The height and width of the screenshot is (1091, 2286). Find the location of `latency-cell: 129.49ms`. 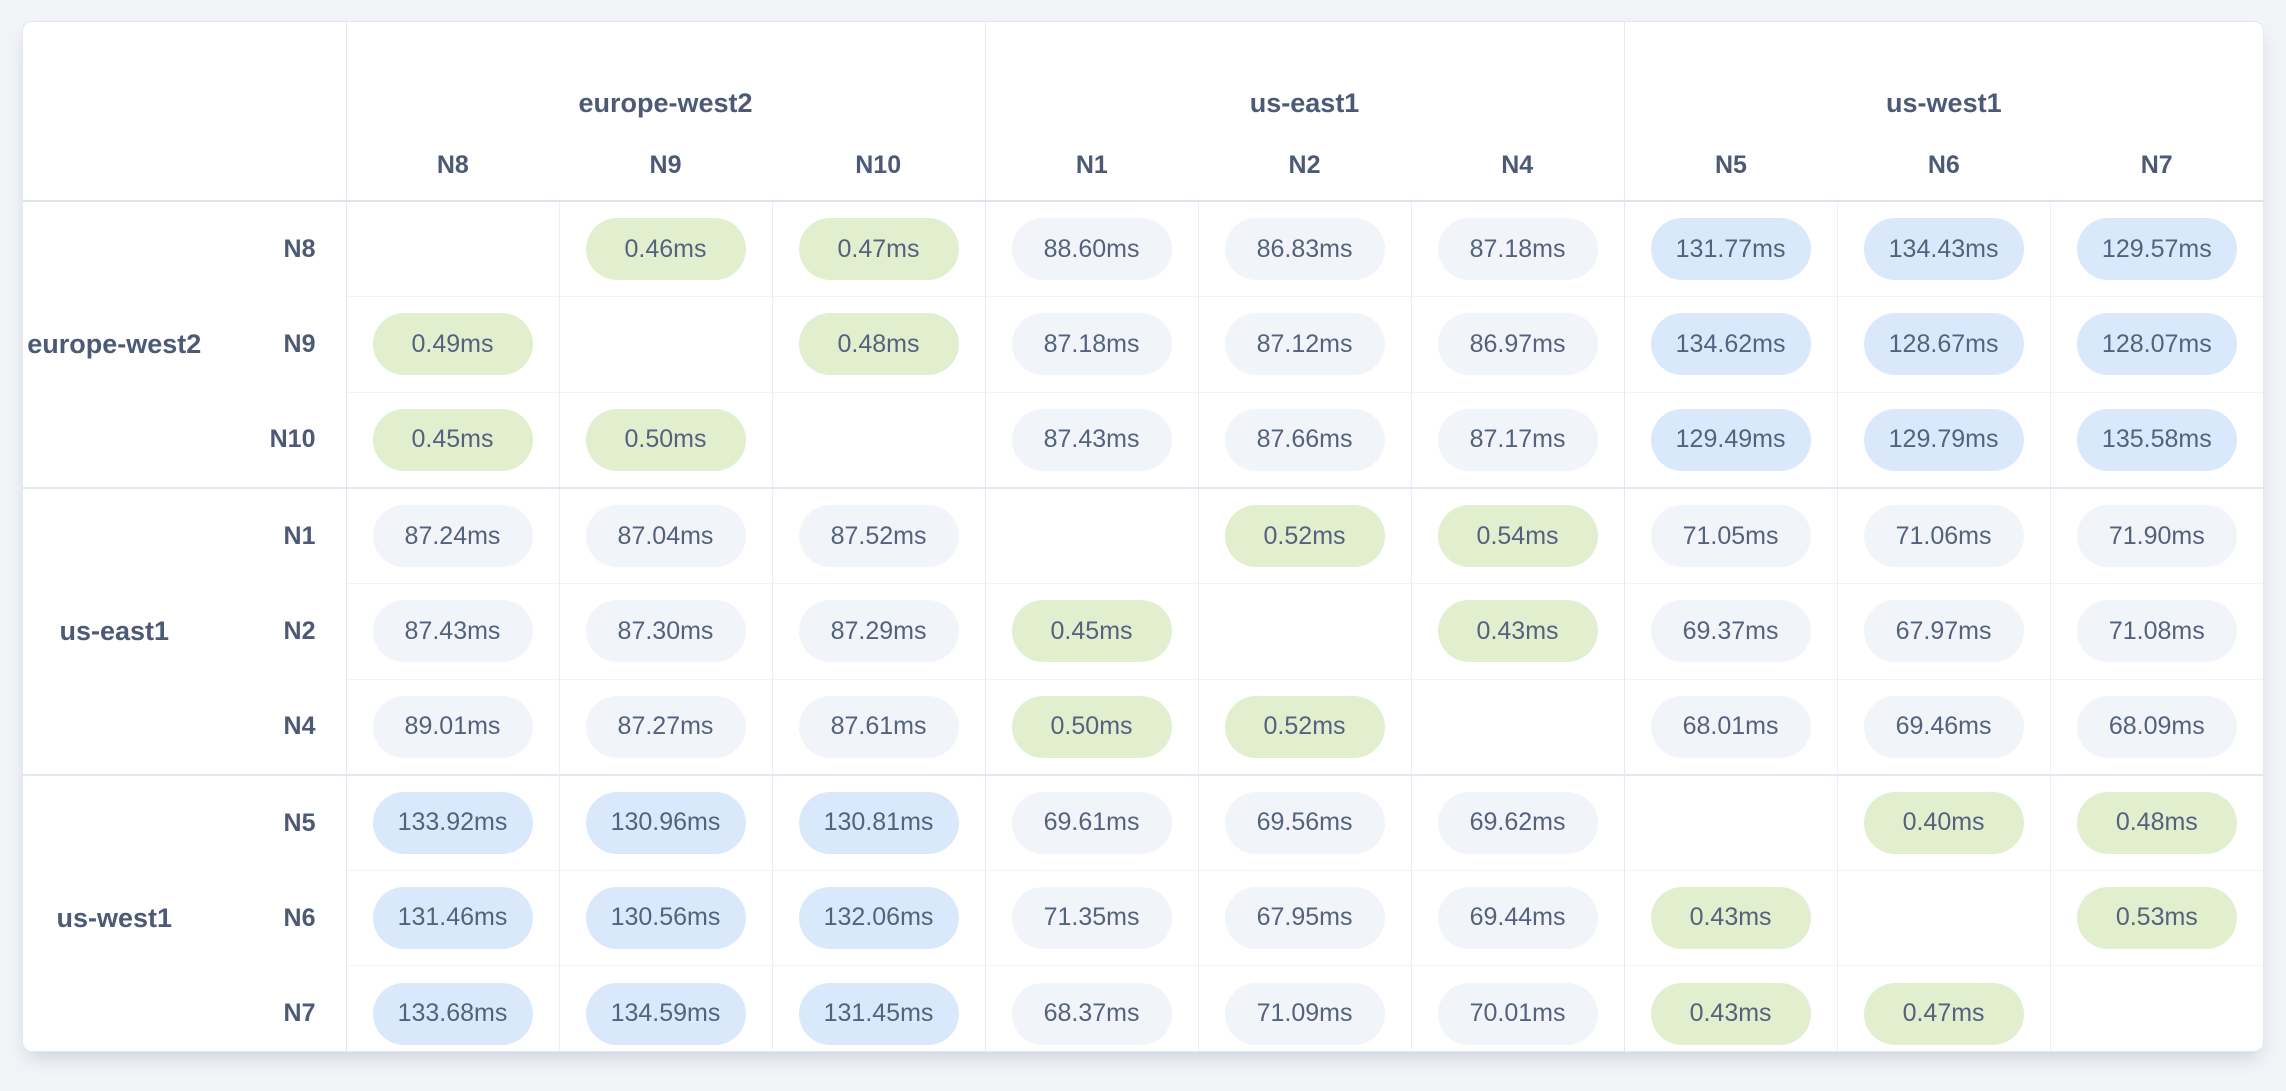

latency-cell: 129.49ms is located at coordinates (1730, 439).